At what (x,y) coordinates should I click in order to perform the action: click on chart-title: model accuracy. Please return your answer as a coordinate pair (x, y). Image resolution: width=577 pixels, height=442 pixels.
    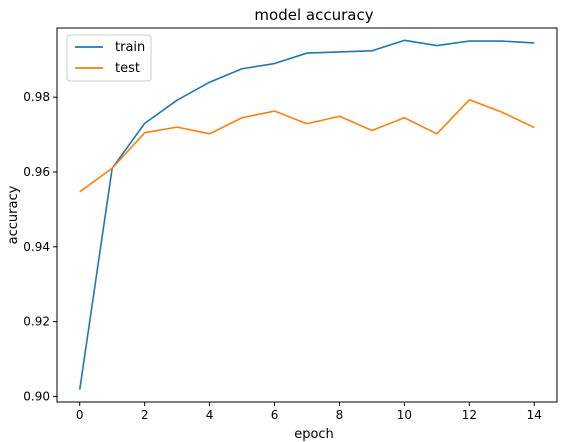
    Looking at the image, I should click on (313, 15).